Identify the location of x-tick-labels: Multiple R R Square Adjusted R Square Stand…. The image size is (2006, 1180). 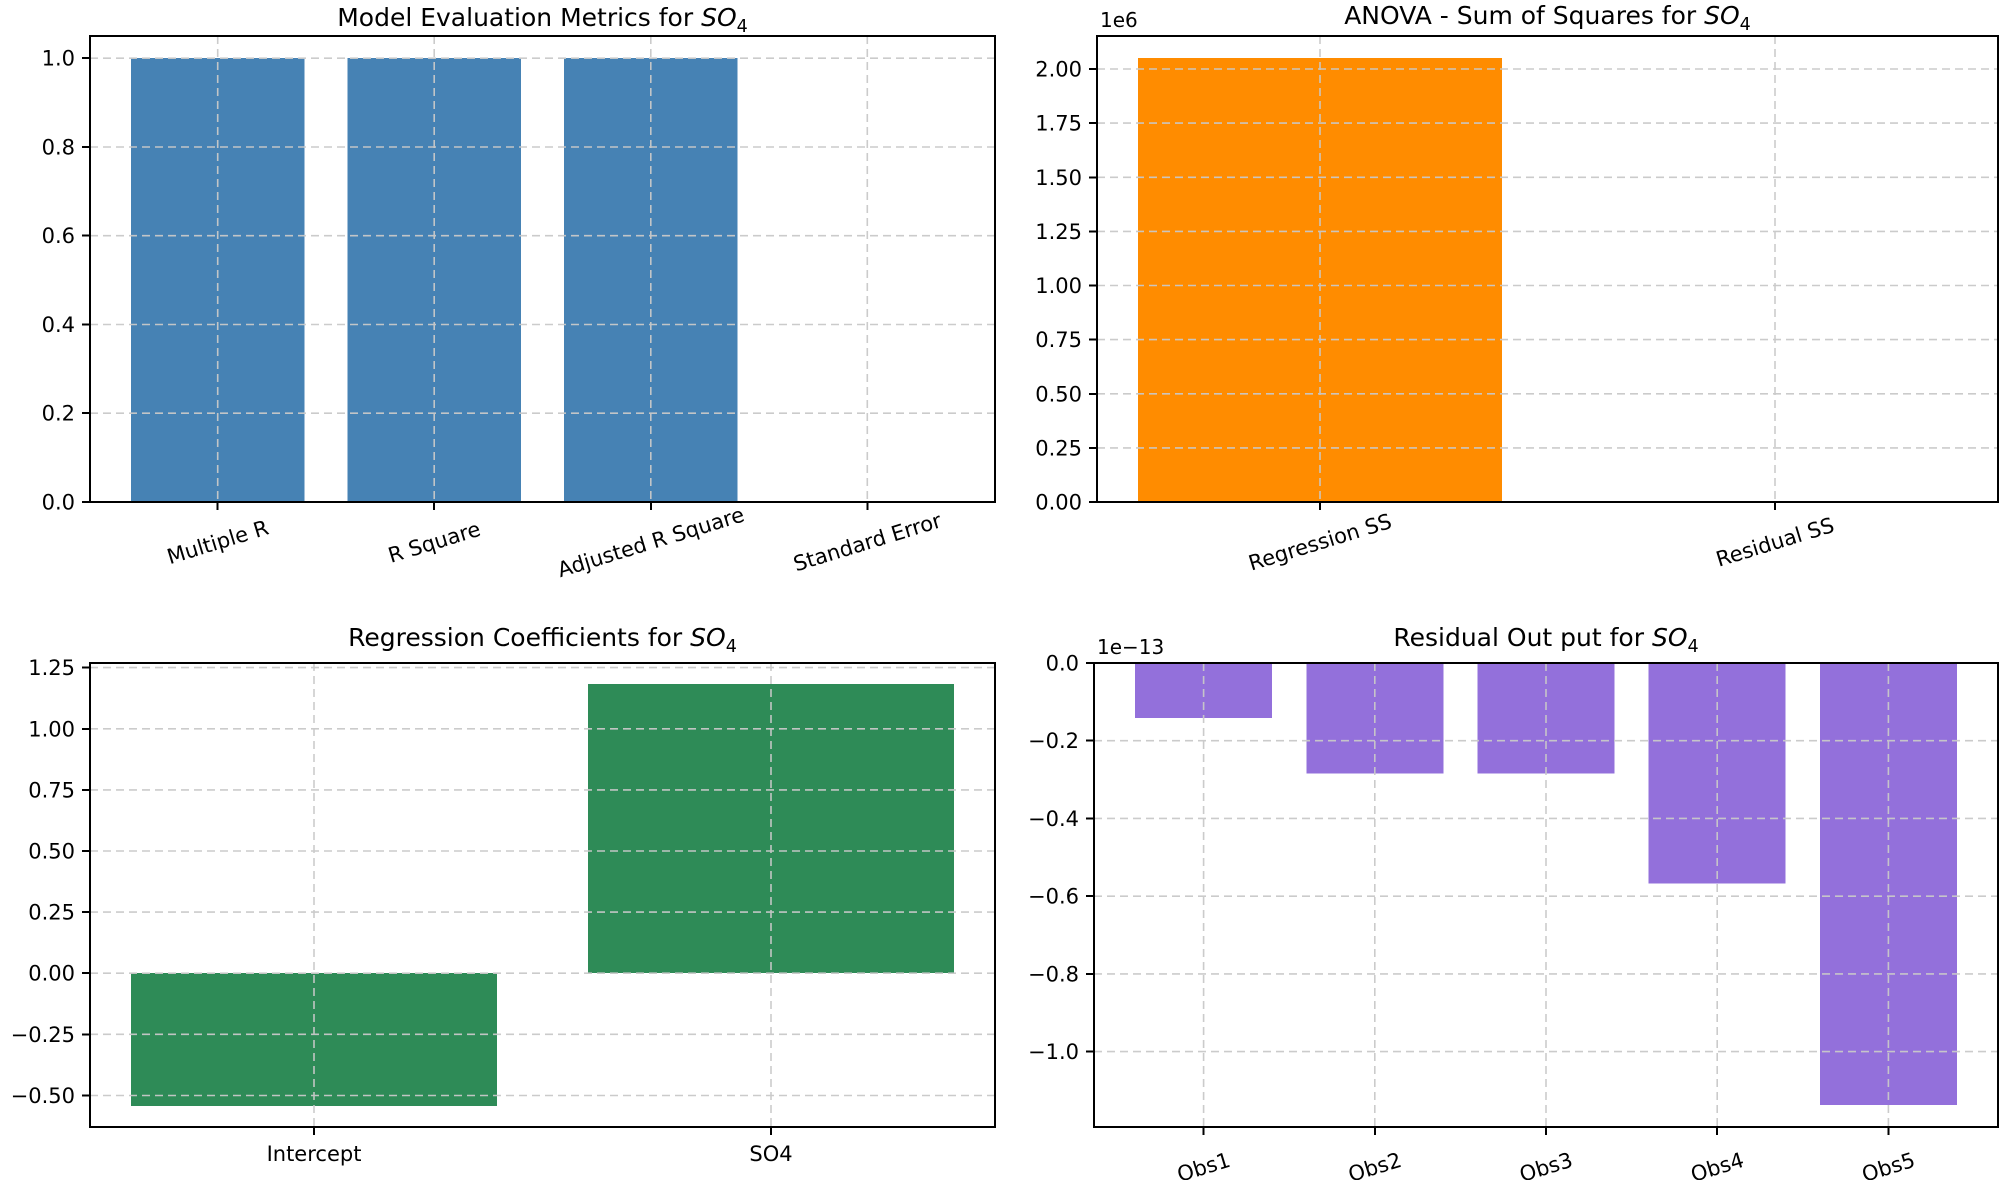
(554, 543).